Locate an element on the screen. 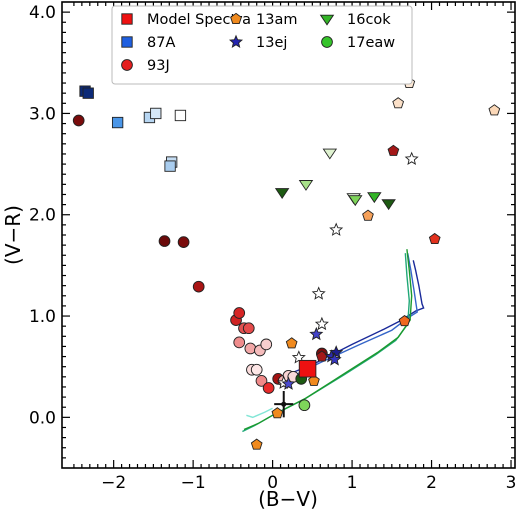 This screenshot has width=520, height=518. x-tick-label: 0 is located at coordinates (272, 483).